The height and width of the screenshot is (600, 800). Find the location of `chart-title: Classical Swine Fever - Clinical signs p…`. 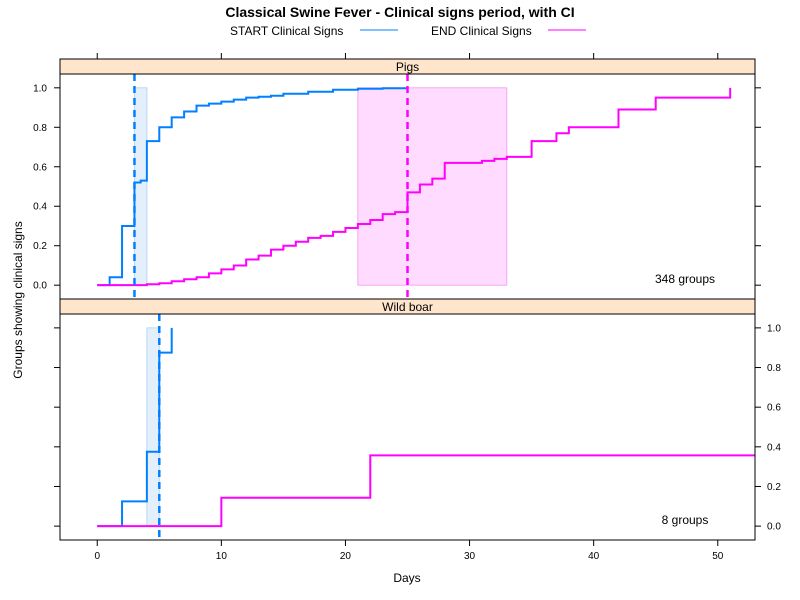

chart-title: Classical Swine Fever - Clinical signs p… is located at coordinates (399, 12).